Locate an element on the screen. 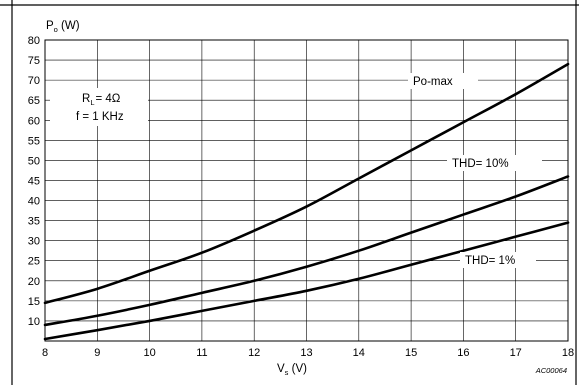  x-tick-label: 12 is located at coordinates (254, 353).